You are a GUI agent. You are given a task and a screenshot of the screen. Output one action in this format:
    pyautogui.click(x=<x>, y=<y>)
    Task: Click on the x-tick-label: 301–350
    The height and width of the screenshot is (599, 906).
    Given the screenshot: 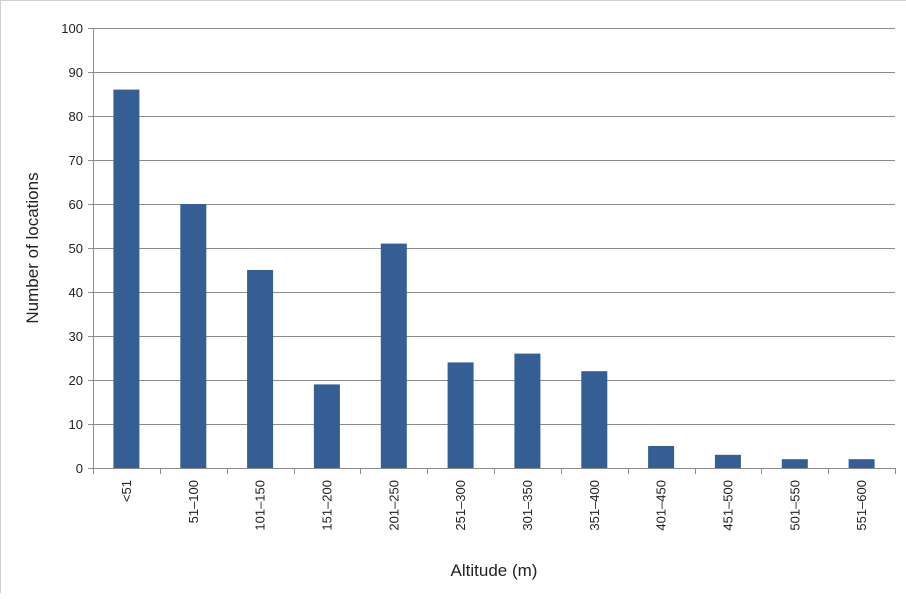 What is the action you would take?
    pyautogui.click(x=527, y=505)
    